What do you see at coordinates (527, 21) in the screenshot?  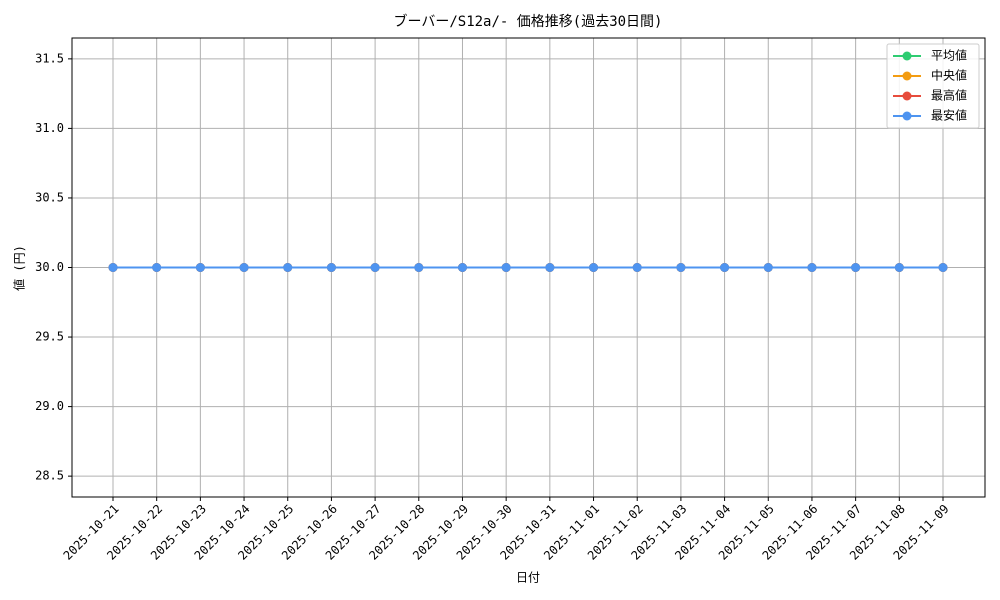 I see `chart-title: ブーバー/S12a/- 価格推移(過去30日間)` at bounding box center [527, 21].